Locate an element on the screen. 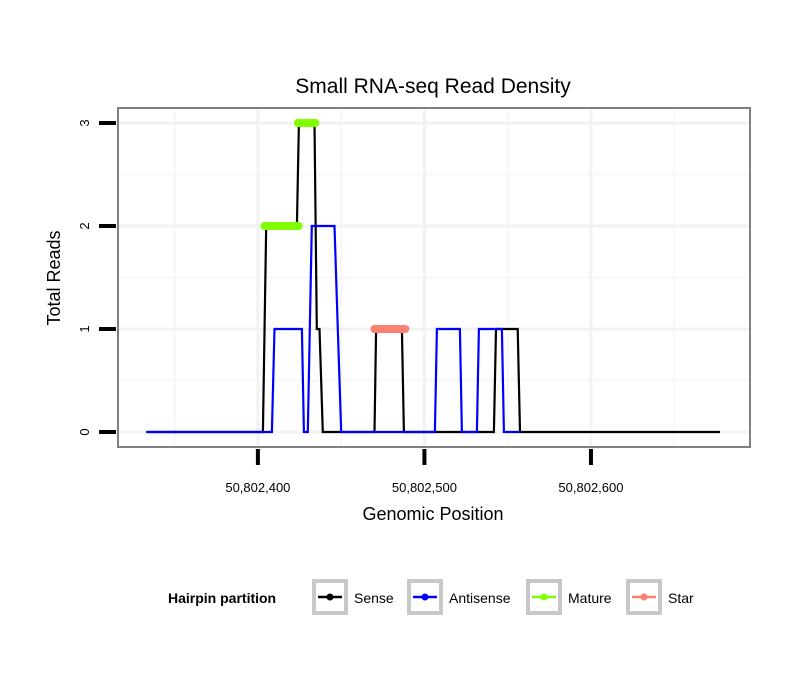 The image size is (810, 690). x-tick-label: 50,802,400 is located at coordinates (257, 487).